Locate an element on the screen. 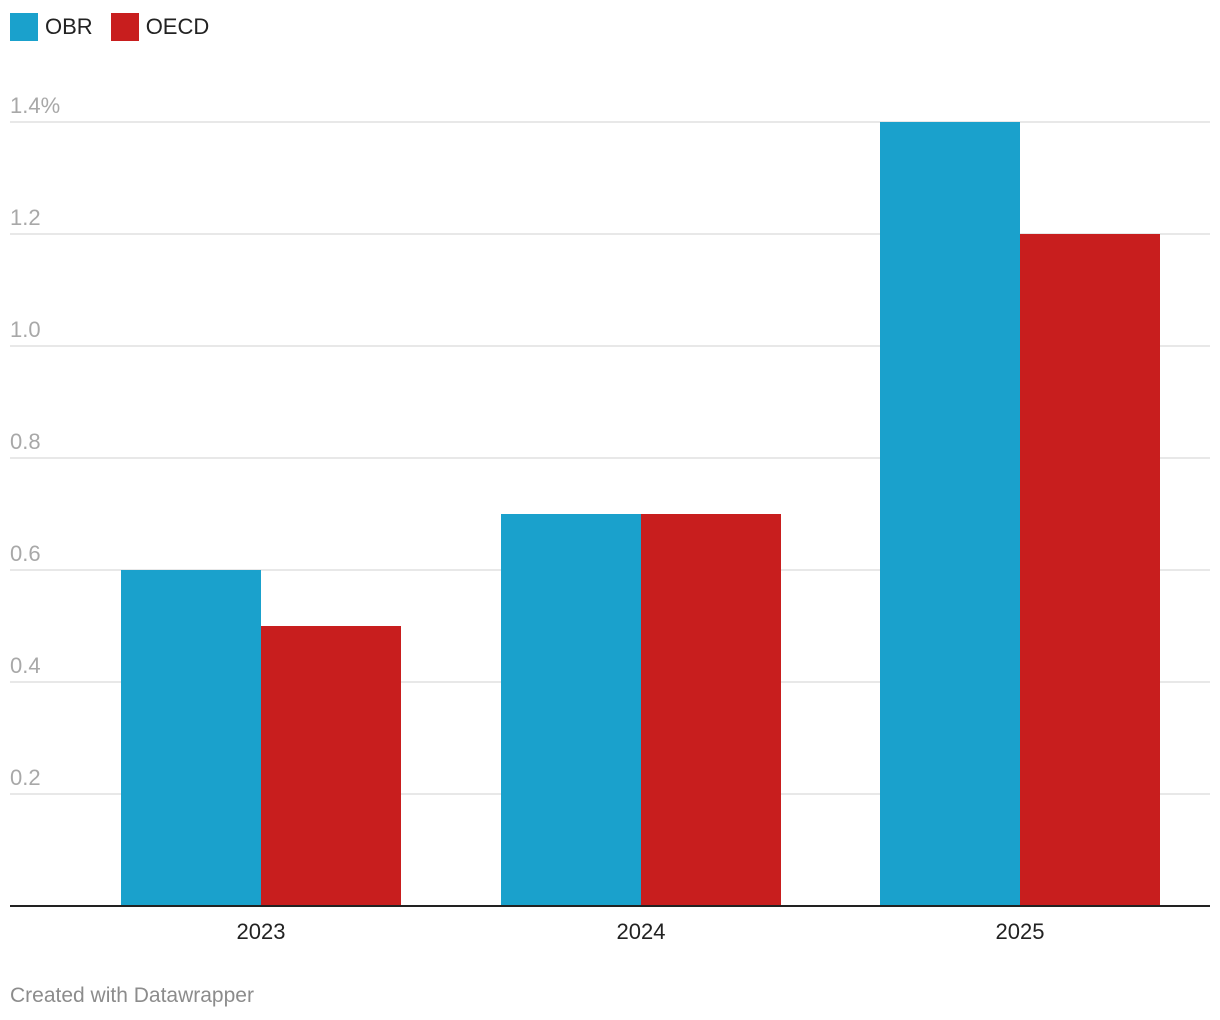  y-tick-label: 0.8 is located at coordinates (25, 441).